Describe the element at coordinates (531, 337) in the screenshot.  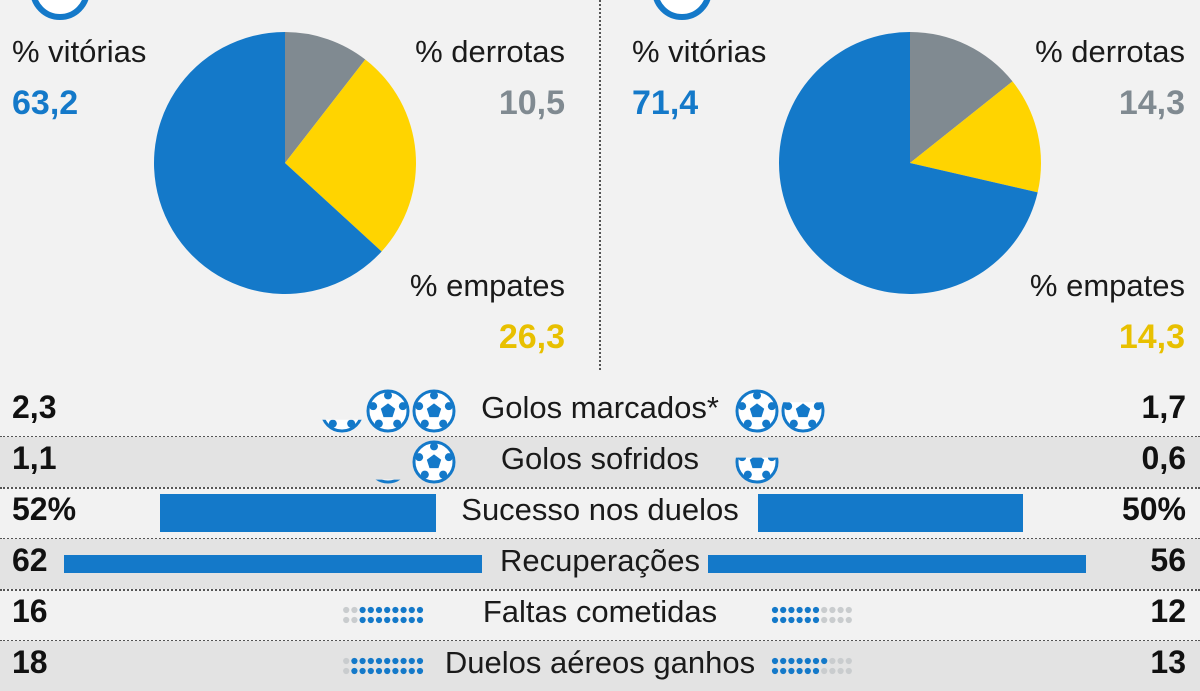
I see `left-draws-value: 26,3` at that location.